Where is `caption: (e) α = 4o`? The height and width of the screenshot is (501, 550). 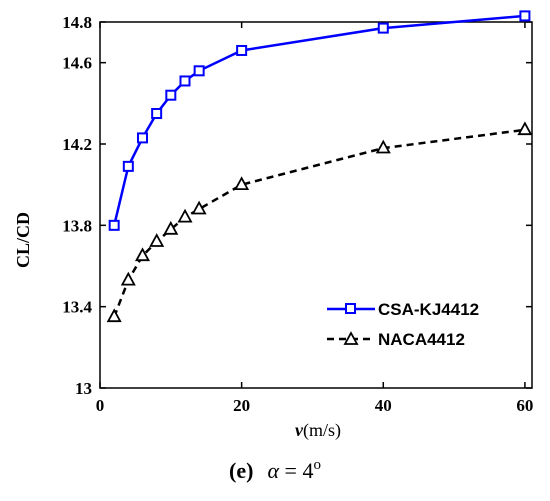 caption: (e) α = 4o is located at coordinates (275, 470).